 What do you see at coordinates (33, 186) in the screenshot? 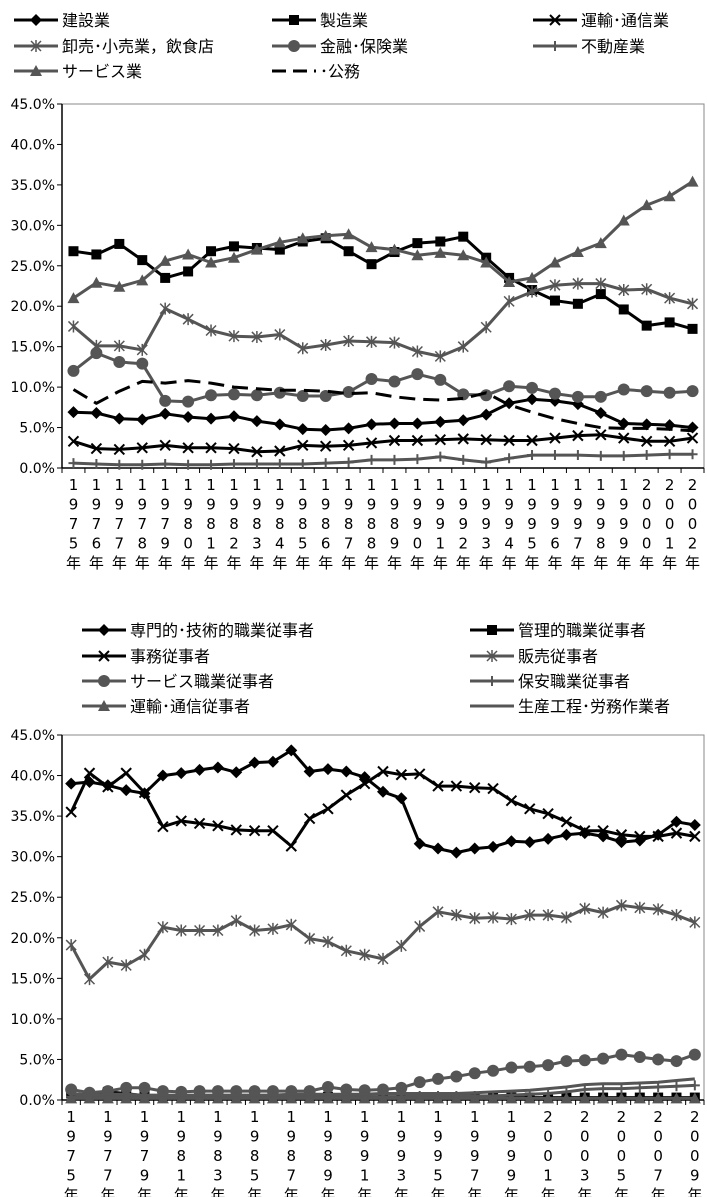
I see `y-tick-label: 35.0%` at bounding box center [33, 186].